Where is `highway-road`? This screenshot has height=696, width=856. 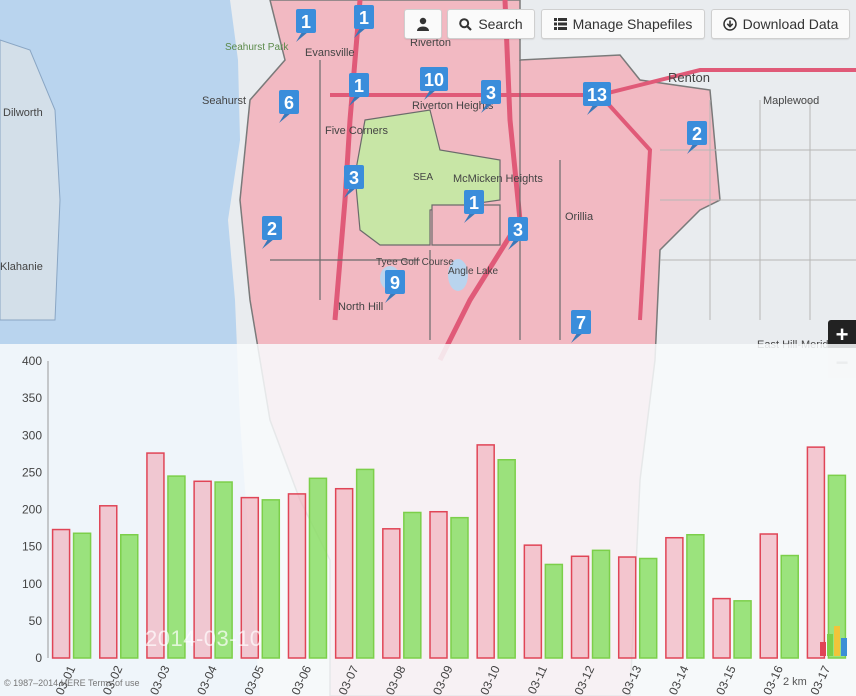 highway-road is located at coordinates (625, 207).